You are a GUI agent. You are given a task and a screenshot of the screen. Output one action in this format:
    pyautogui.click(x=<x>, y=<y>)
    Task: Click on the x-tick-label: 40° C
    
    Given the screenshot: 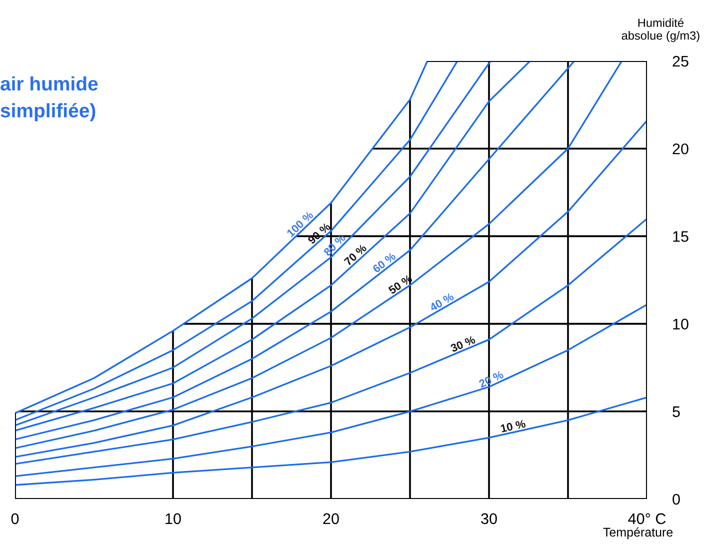 What is the action you would take?
    pyautogui.click(x=647, y=518)
    